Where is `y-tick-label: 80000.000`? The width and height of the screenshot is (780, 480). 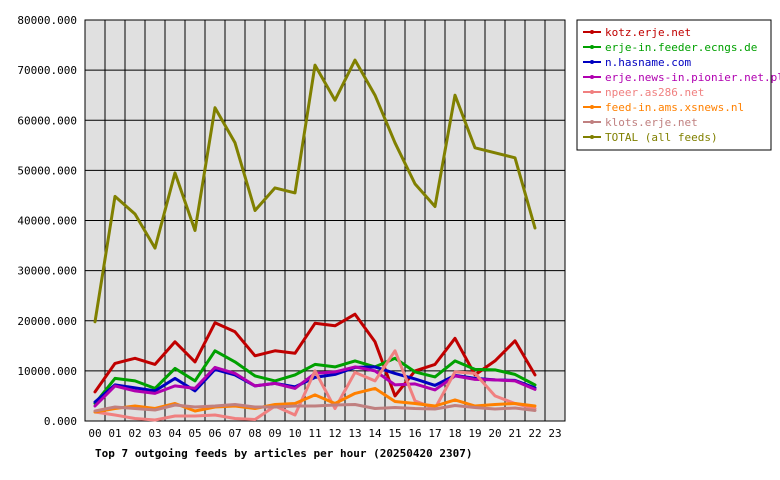 y-tick-label: 80000.000 is located at coordinates (47, 20).